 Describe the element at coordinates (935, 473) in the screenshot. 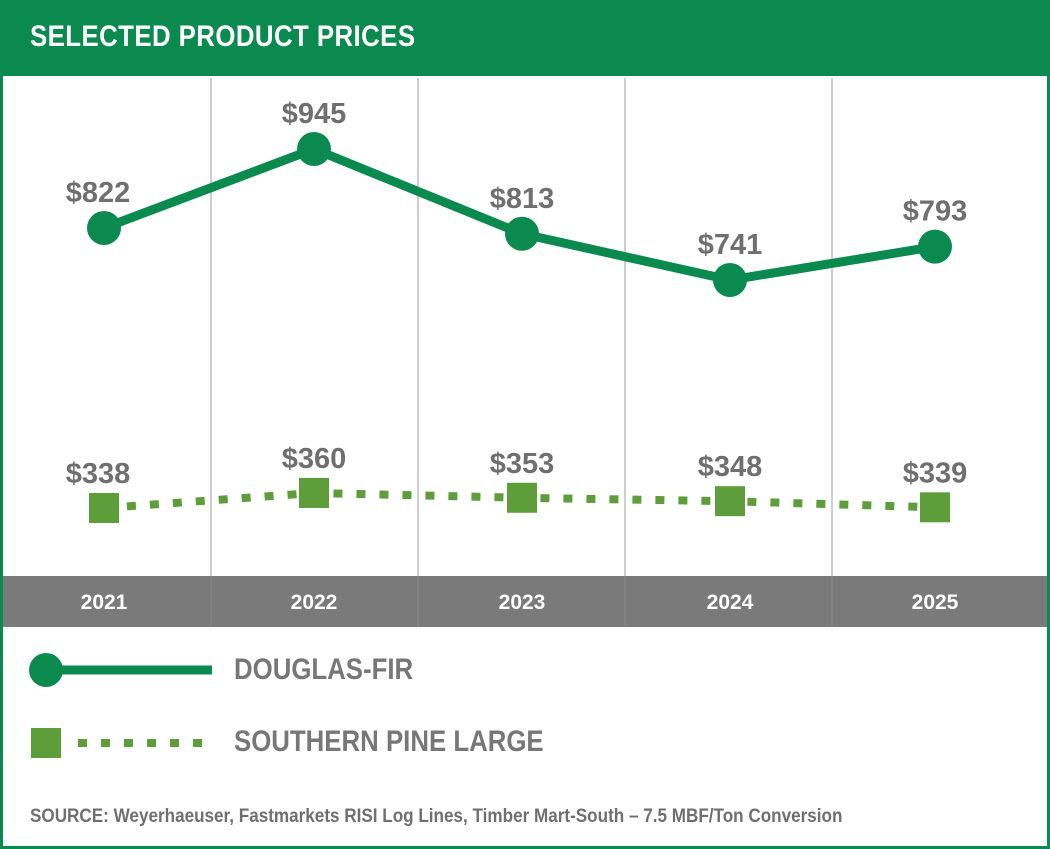

I see `data-label-southern-pine: $339` at that location.